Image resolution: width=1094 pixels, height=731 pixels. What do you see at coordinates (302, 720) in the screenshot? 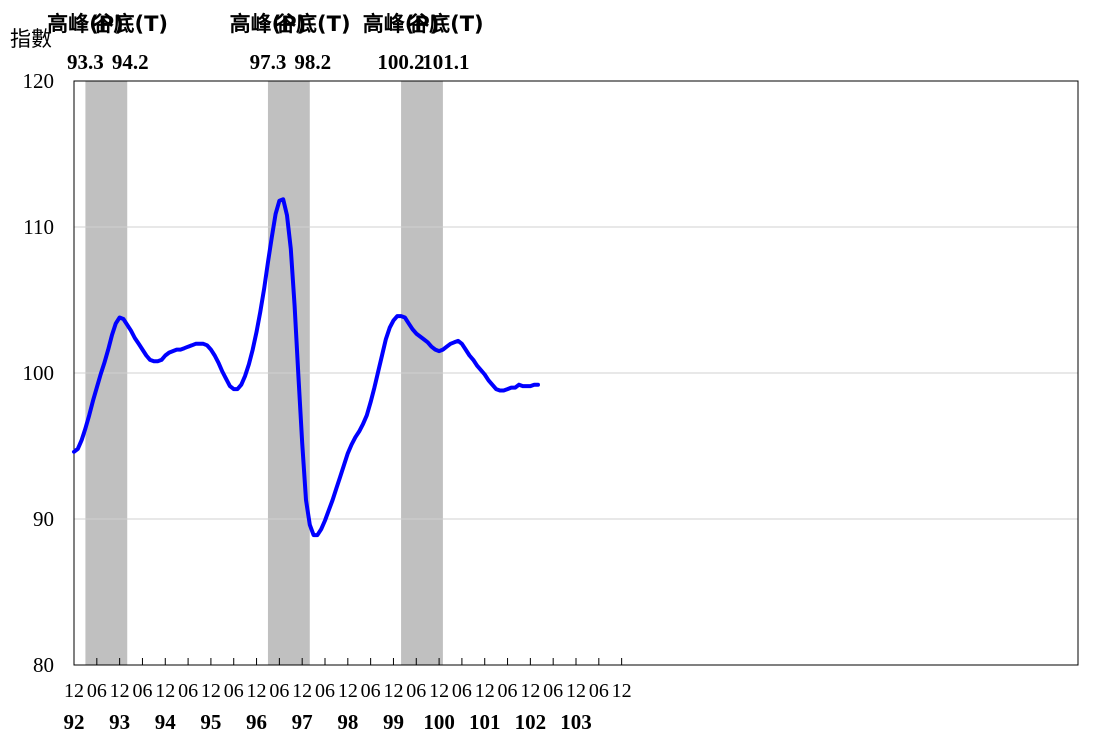
I see `x-year-label: 97` at bounding box center [302, 720].